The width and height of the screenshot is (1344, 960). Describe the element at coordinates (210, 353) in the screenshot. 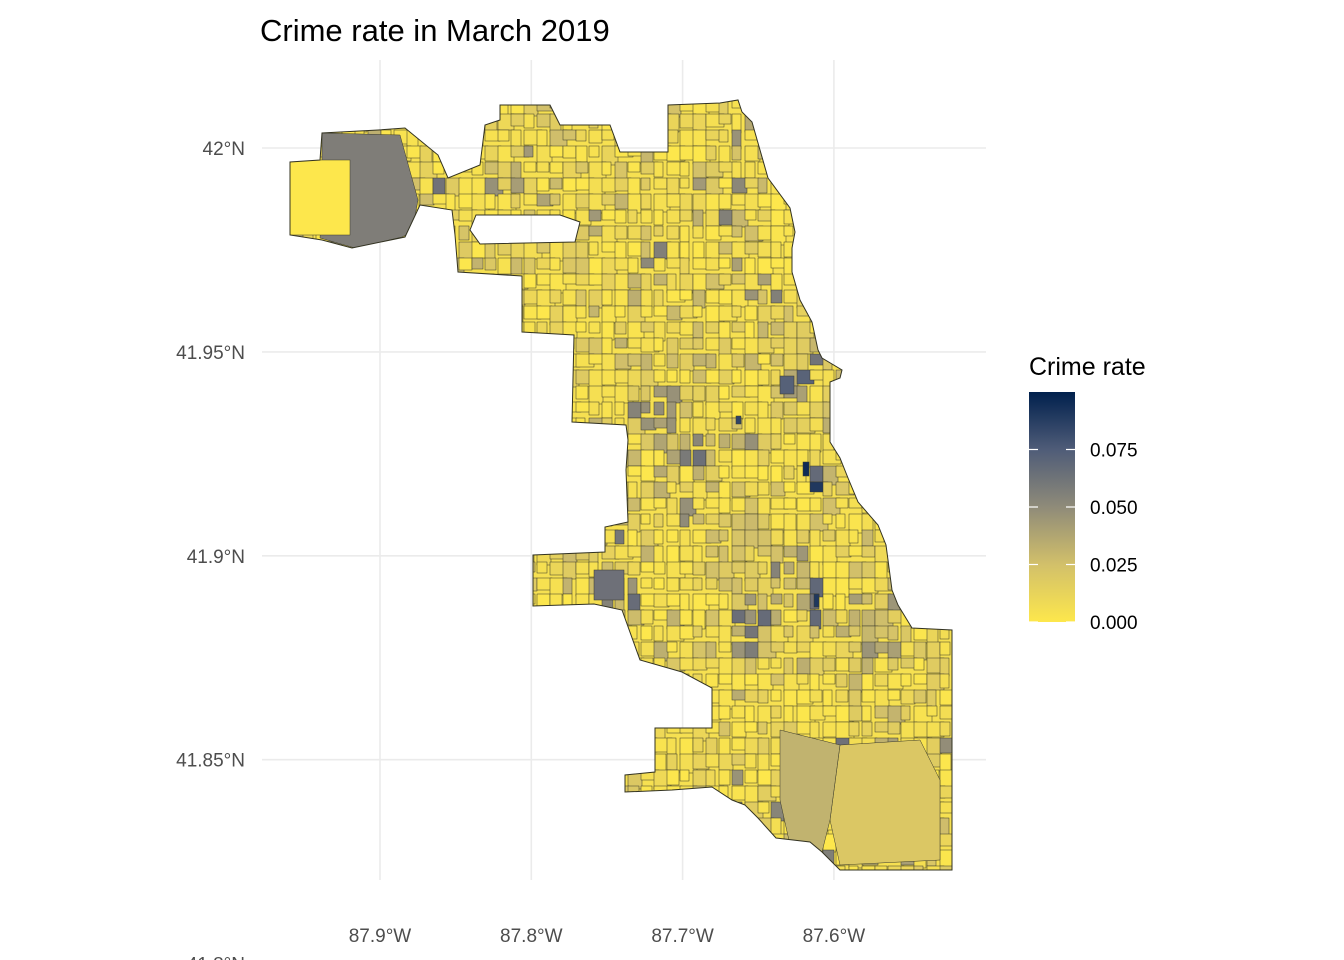

I see `y-tick-label: 41.95°N` at that location.